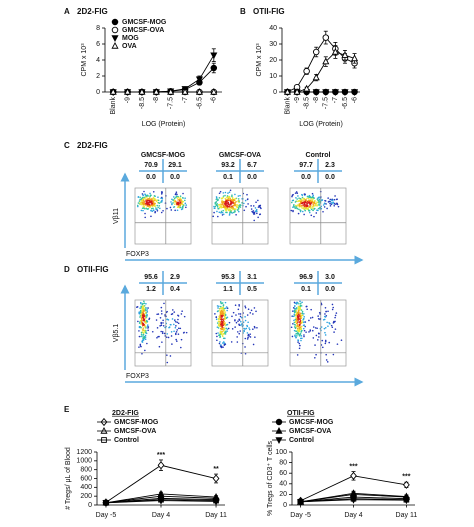 Image resolution: width=474 pixels, height=527 pixels. What do you see at coordinates (259, 60) in the screenshot?
I see `y-axis-label: CPM x 10³` at bounding box center [259, 60].